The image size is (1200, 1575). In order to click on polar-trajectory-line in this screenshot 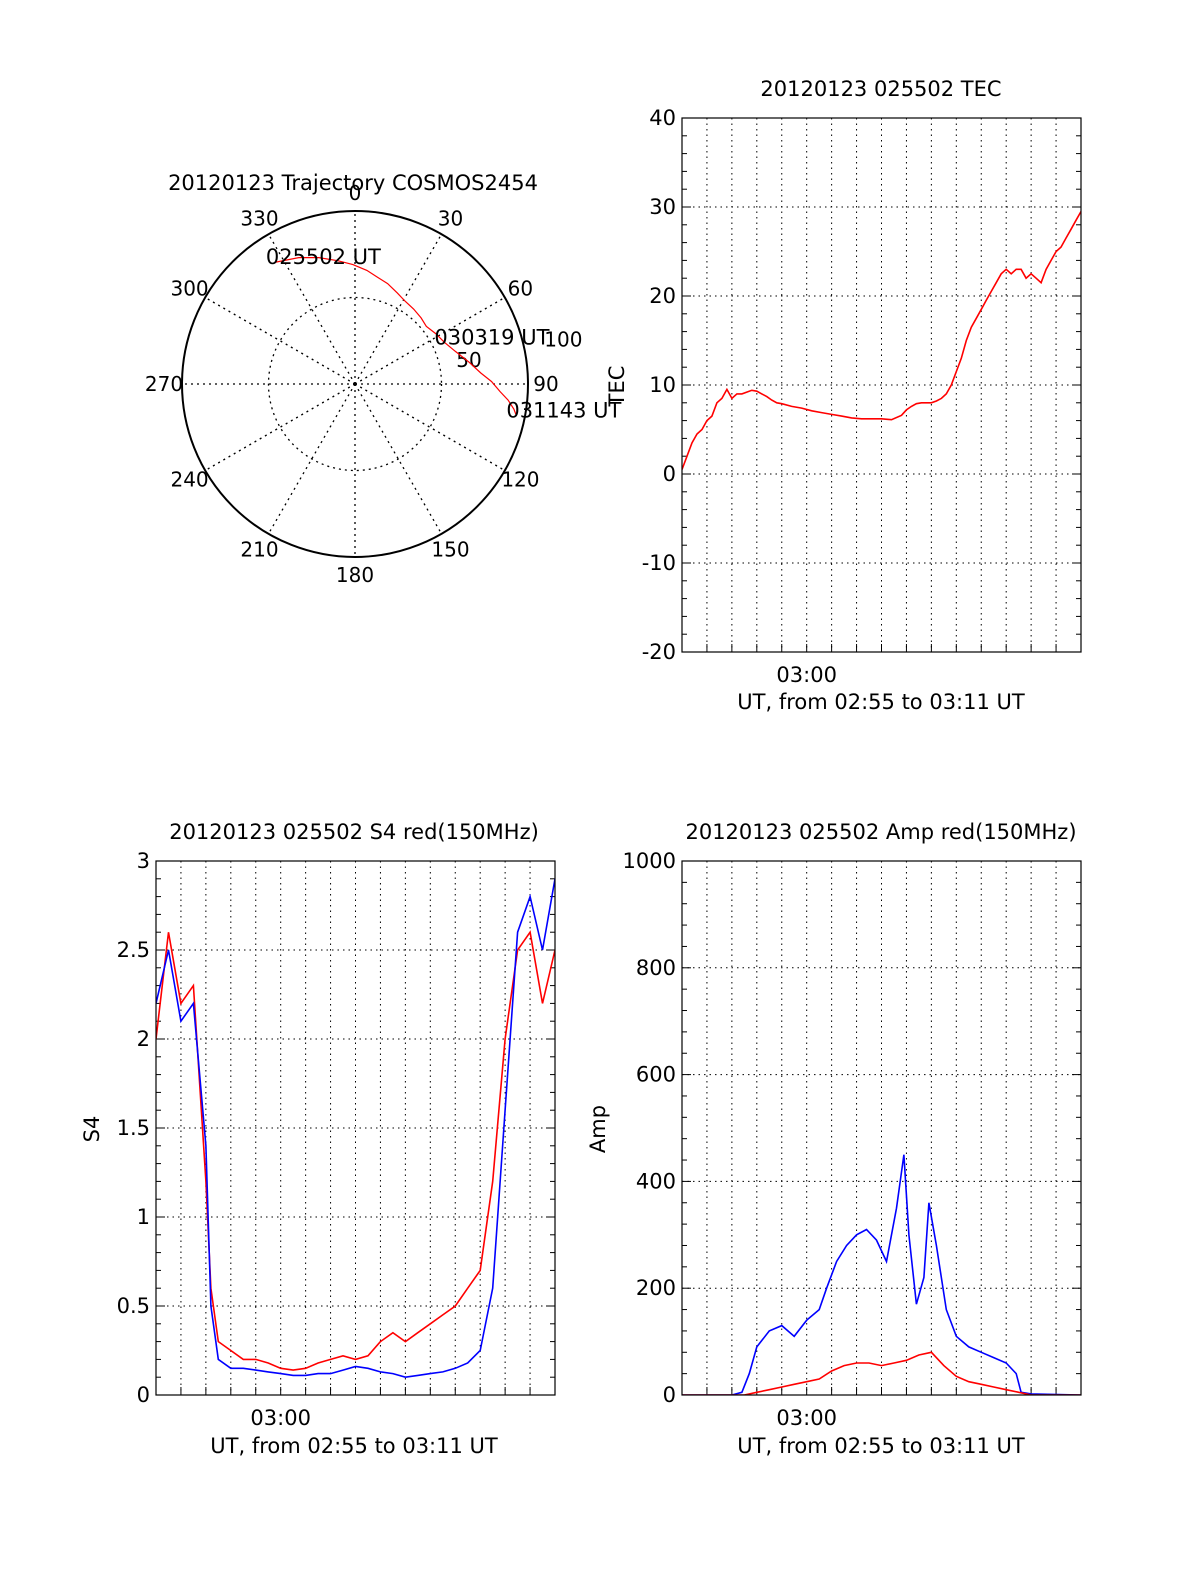, I will do `click(396, 336)`.